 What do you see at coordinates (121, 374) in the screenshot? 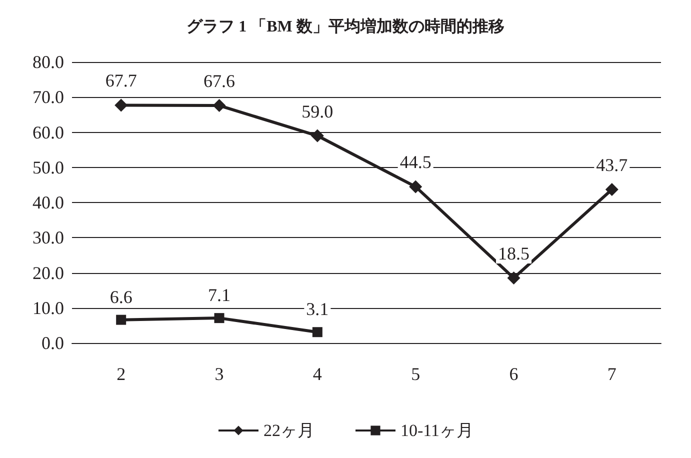
I see `x-tick-label: 2` at bounding box center [121, 374].